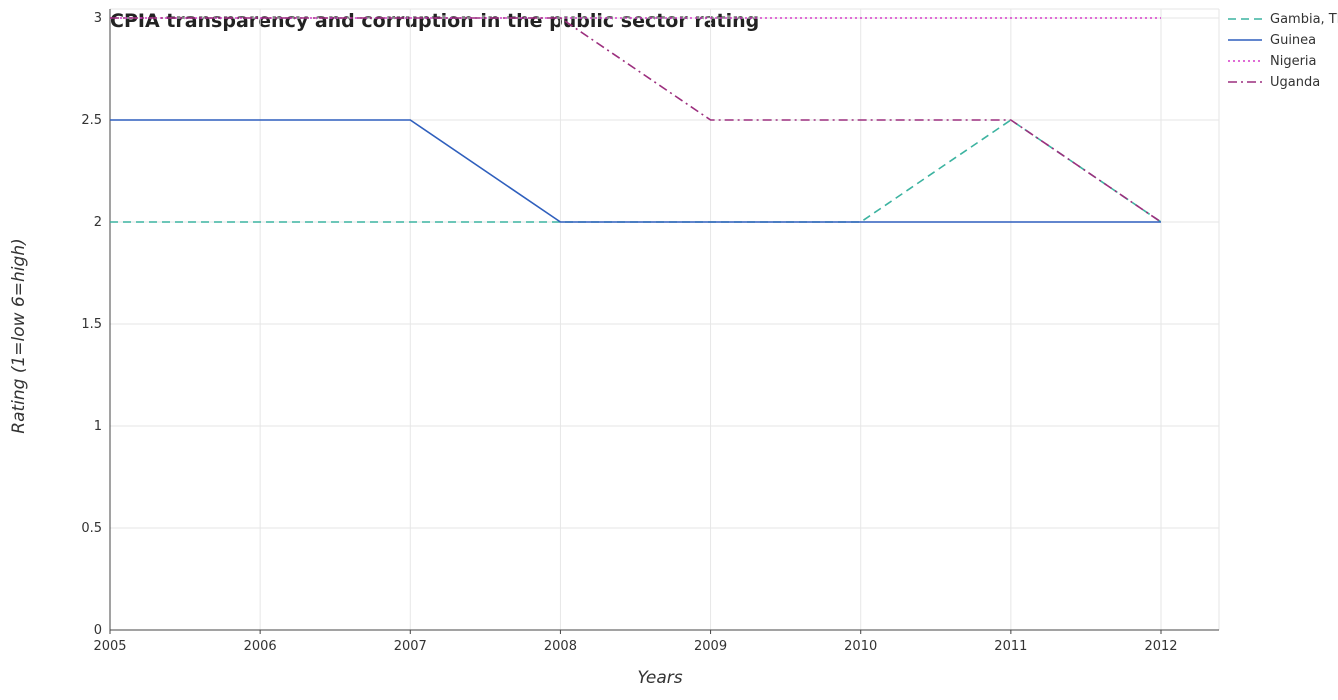 The width and height of the screenshot is (1338, 700). Describe the element at coordinates (1293, 61) in the screenshot. I see `legend-label: Nigeria` at that location.